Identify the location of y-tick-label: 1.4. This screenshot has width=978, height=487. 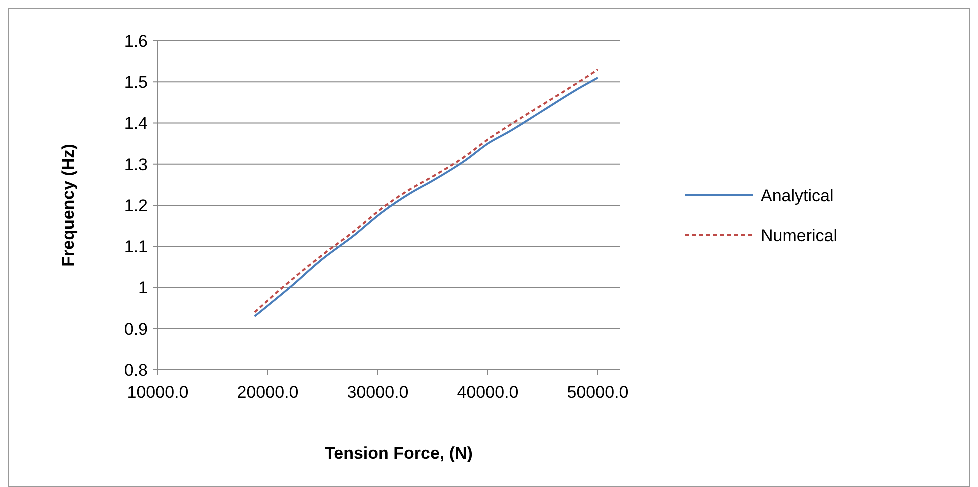
(136, 124).